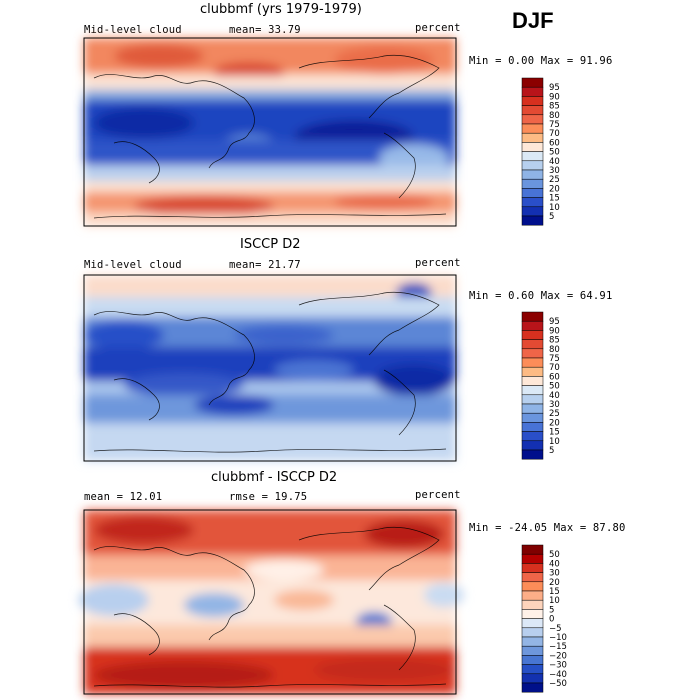 Image resolution: width=700 pixels, height=700 pixels. Describe the element at coordinates (281, 9) in the screenshot. I see `panel1-title: clubbmf (yrs 1979-1979)` at that location.